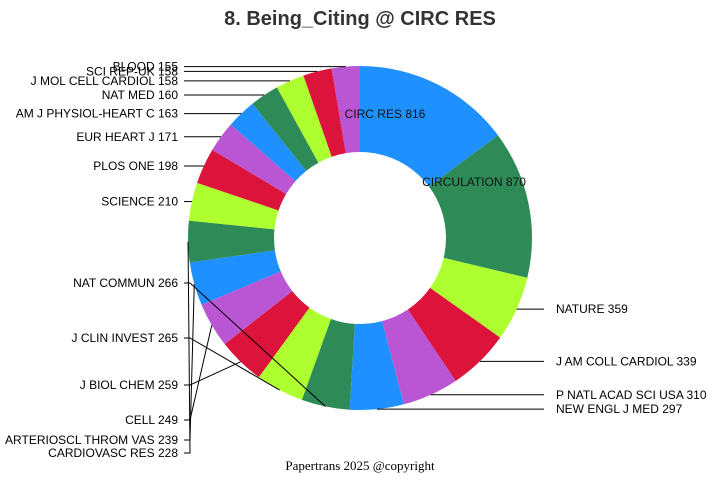  I want to click on slice-eur-heart-j, so click(254, 159).